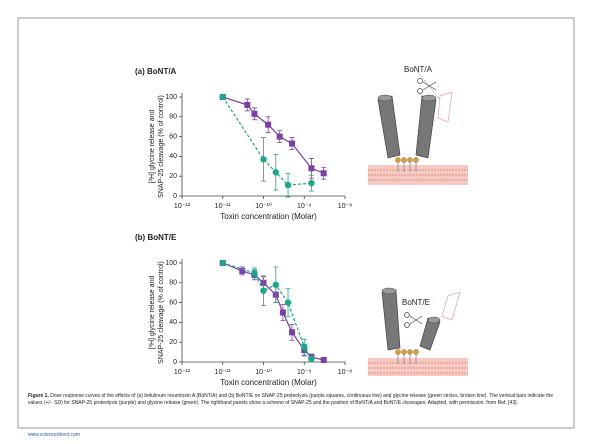 The height and width of the screenshot is (444, 592). What do you see at coordinates (418, 331) in the screenshot?
I see `schematic-b: BoNT/E` at bounding box center [418, 331].